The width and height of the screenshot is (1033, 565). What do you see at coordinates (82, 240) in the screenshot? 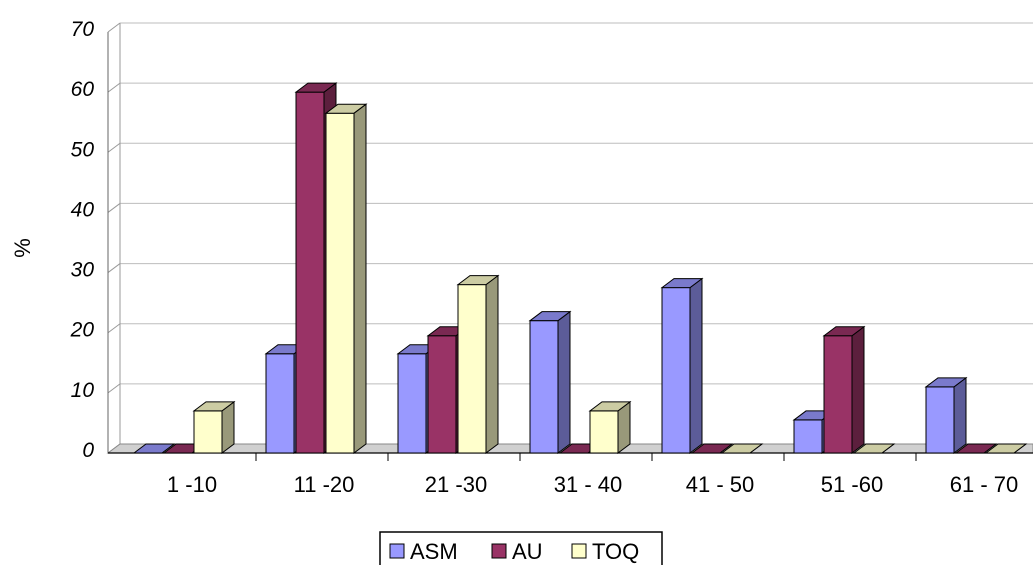
I see `y-tick-labels: 0 10 20 30 40 50 60 70` at bounding box center [82, 240].